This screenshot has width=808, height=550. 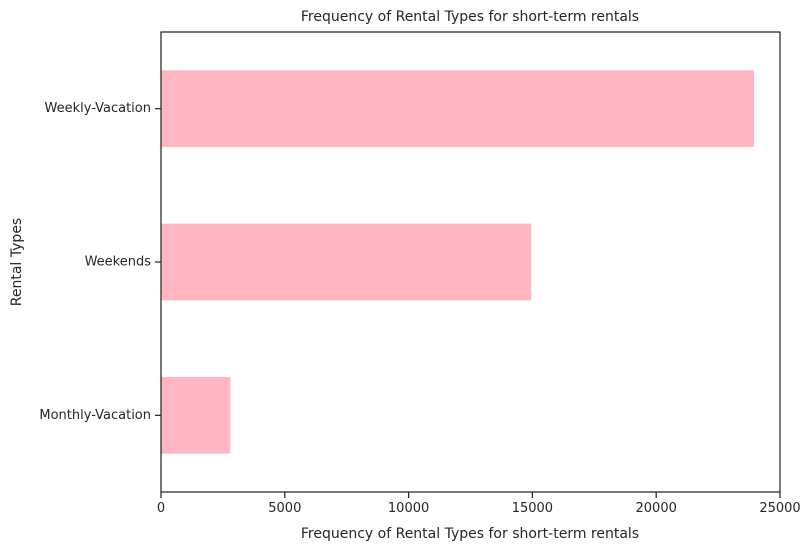 I want to click on bar-weekends, so click(x=346, y=262).